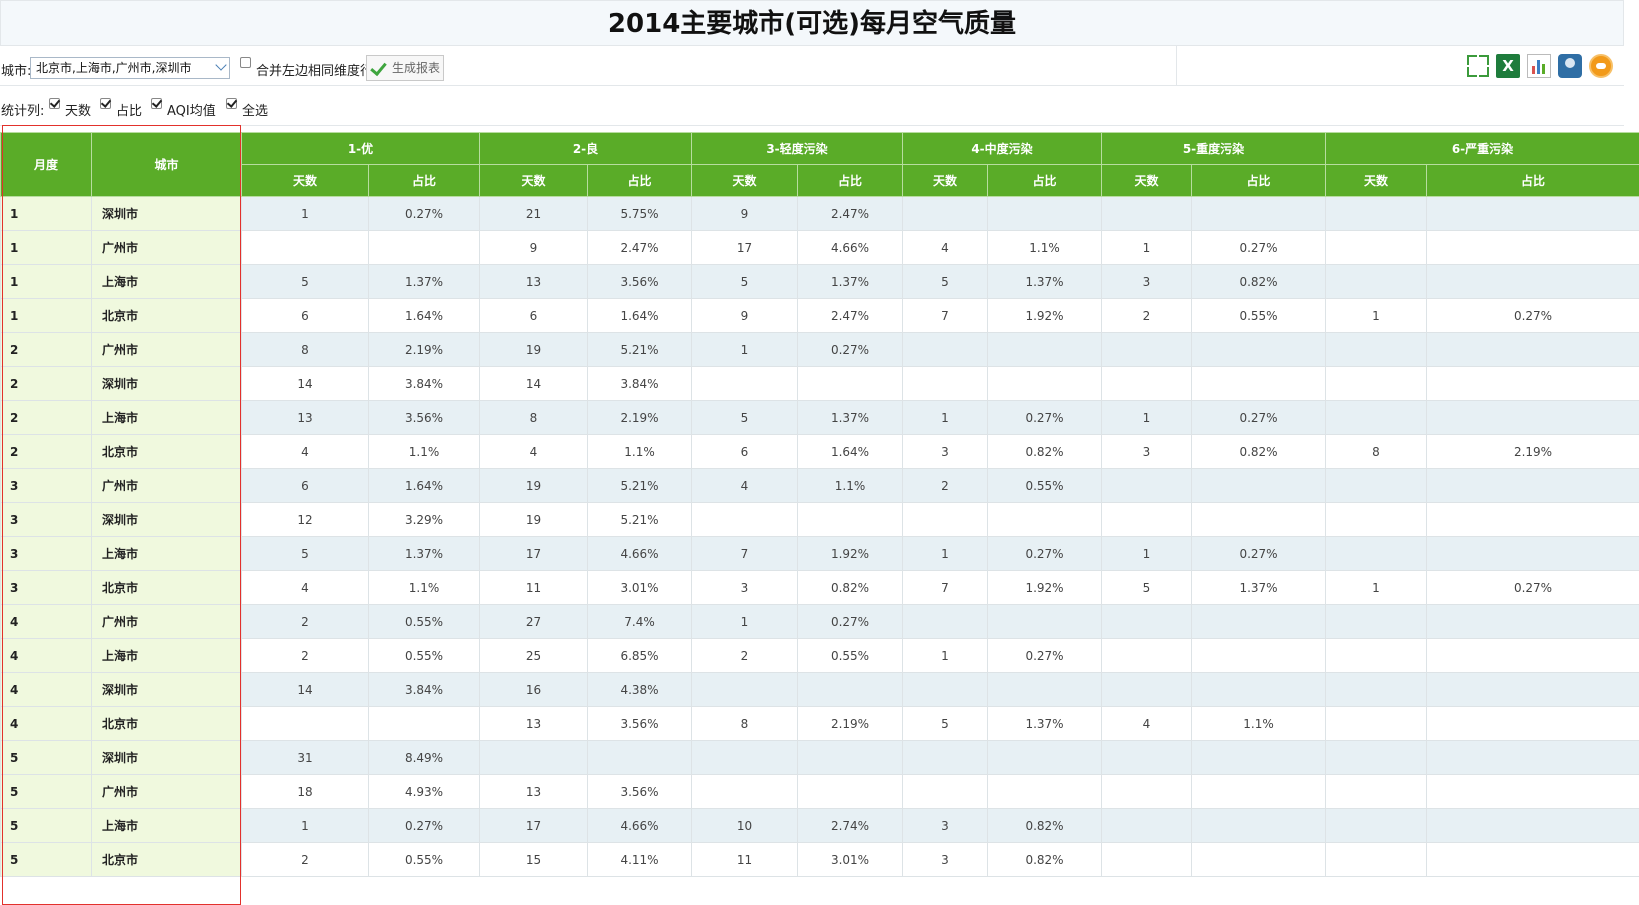 This screenshot has width=1639, height=905. Describe the element at coordinates (586, 149) in the screenshot. I see `header-group-good: 2-良` at that location.